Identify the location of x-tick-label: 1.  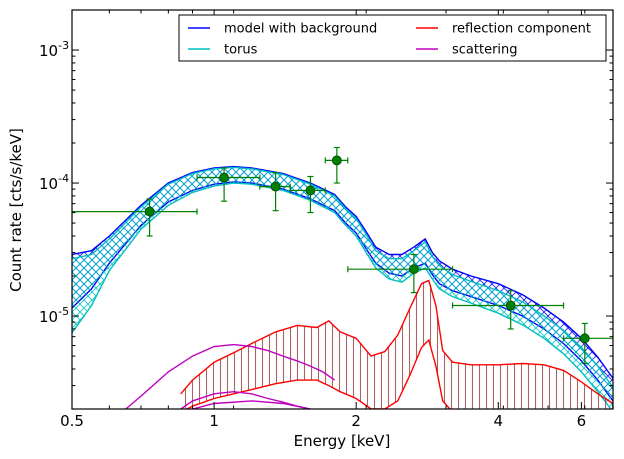
(214, 421).